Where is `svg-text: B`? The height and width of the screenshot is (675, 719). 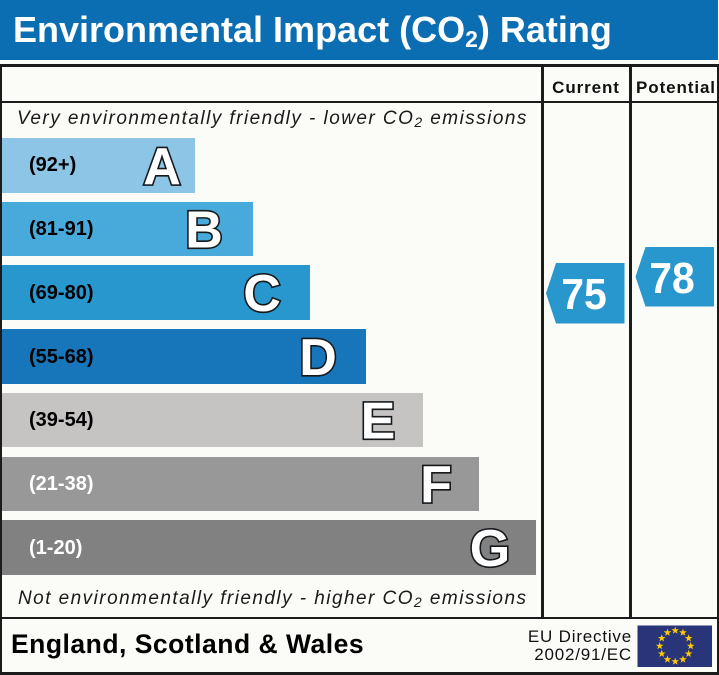 svg-text: B is located at coordinates (204, 231).